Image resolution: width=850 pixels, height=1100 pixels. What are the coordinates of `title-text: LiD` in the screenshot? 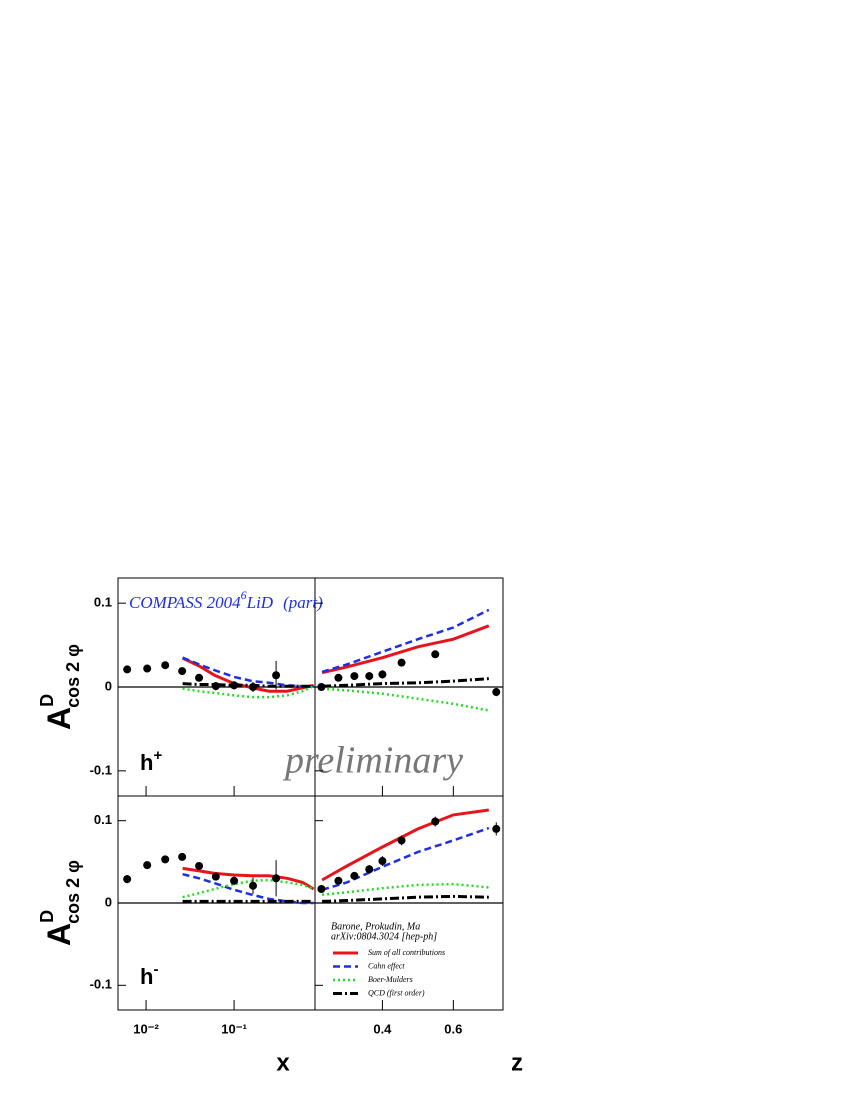 It's located at (260, 602).